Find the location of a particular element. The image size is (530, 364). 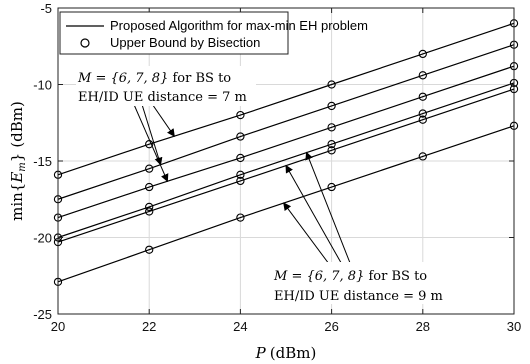

annotation-9m-bg is located at coordinates (370, 283).